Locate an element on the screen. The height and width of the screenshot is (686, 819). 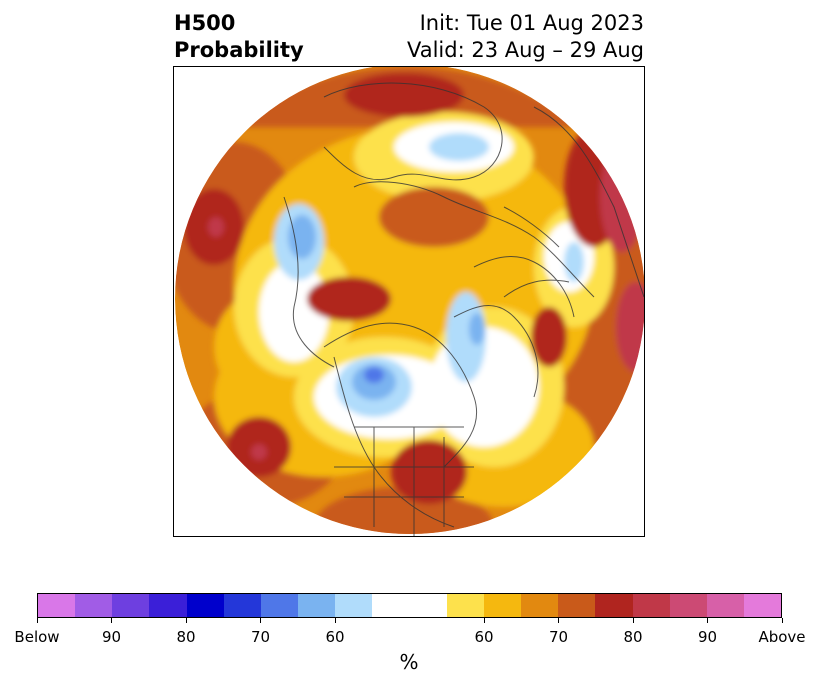
colorbar is located at coordinates (409, 605).